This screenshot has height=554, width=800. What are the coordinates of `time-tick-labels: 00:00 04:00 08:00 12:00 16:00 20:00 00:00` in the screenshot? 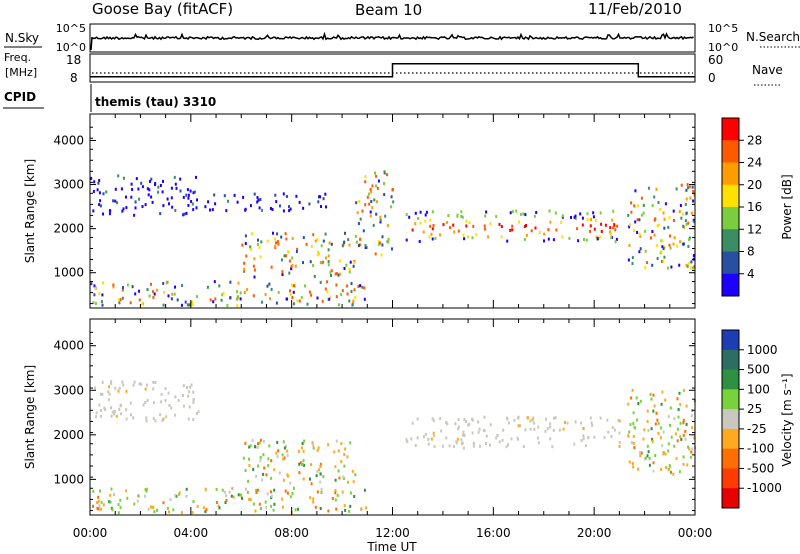 It's located at (393, 533).